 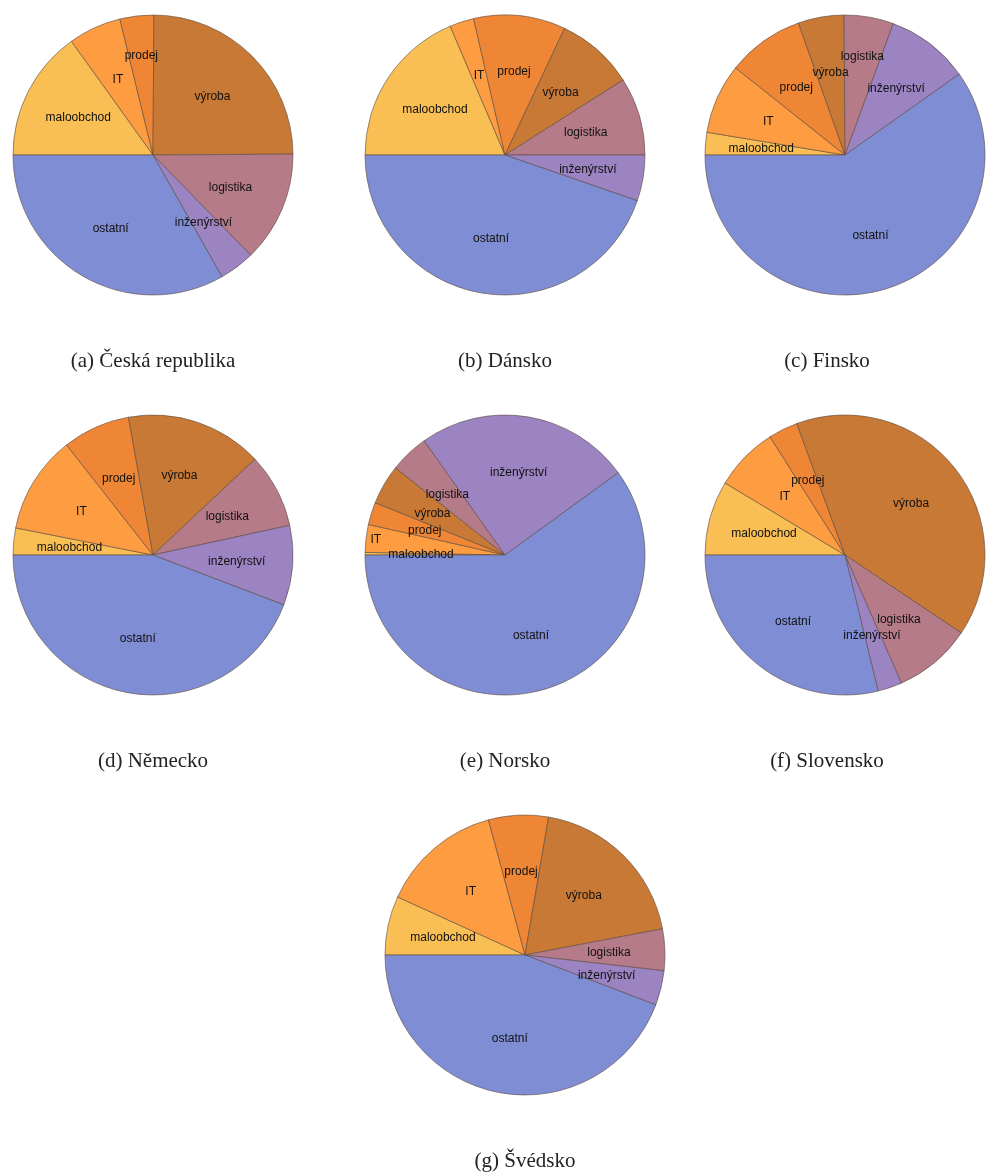 I want to click on text: (b) Dánsko, so click(x=505, y=359).